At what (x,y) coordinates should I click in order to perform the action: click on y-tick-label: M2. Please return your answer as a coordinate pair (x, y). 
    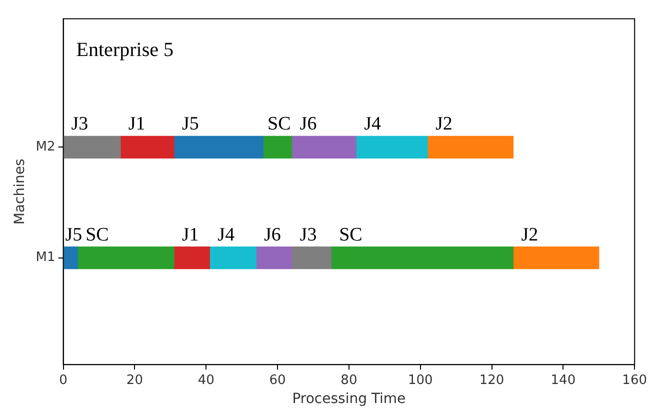
    Looking at the image, I should click on (46, 147).